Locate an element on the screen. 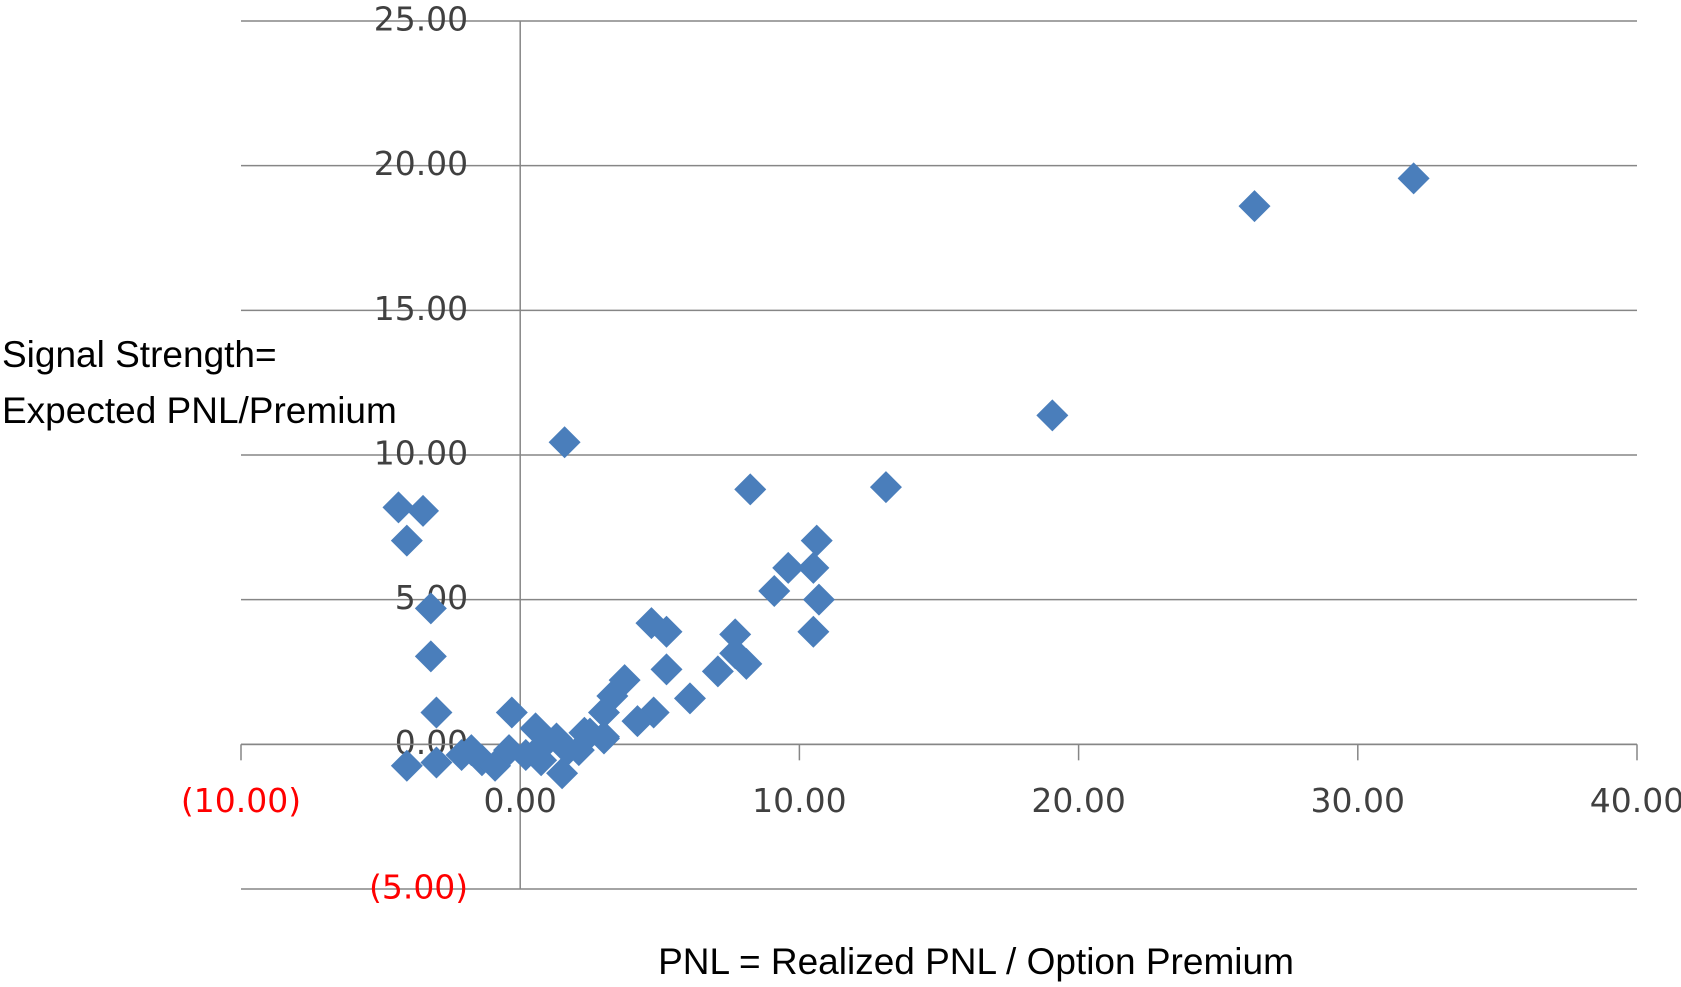 The height and width of the screenshot is (987, 1681). y-tick-label: 20.00 is located at coordinates (421, 163).